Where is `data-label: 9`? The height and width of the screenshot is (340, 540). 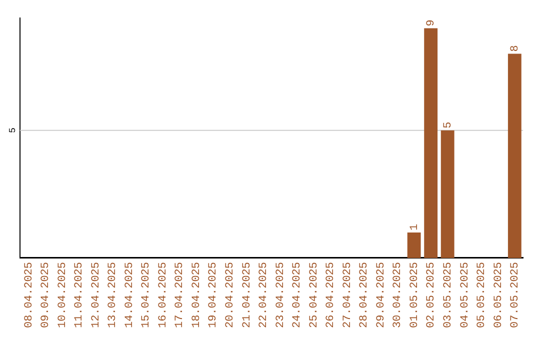 data-label: 9 is located at coordinates (432, 23).